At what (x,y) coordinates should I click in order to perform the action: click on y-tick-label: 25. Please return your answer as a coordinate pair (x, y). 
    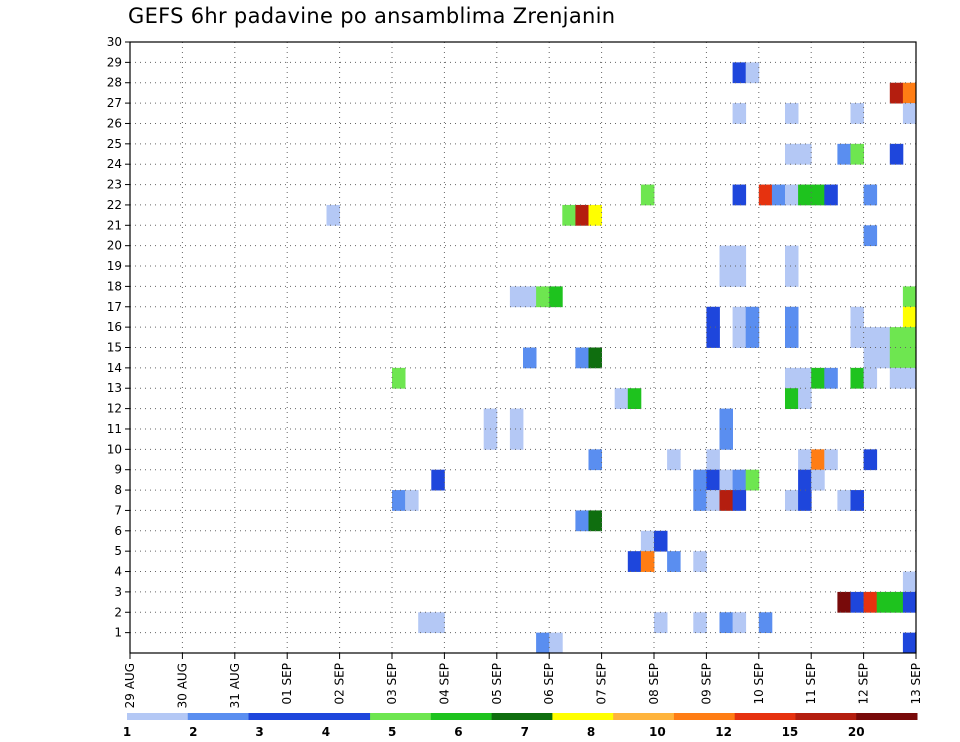
    Looking at the image, I should click on (114, 144).